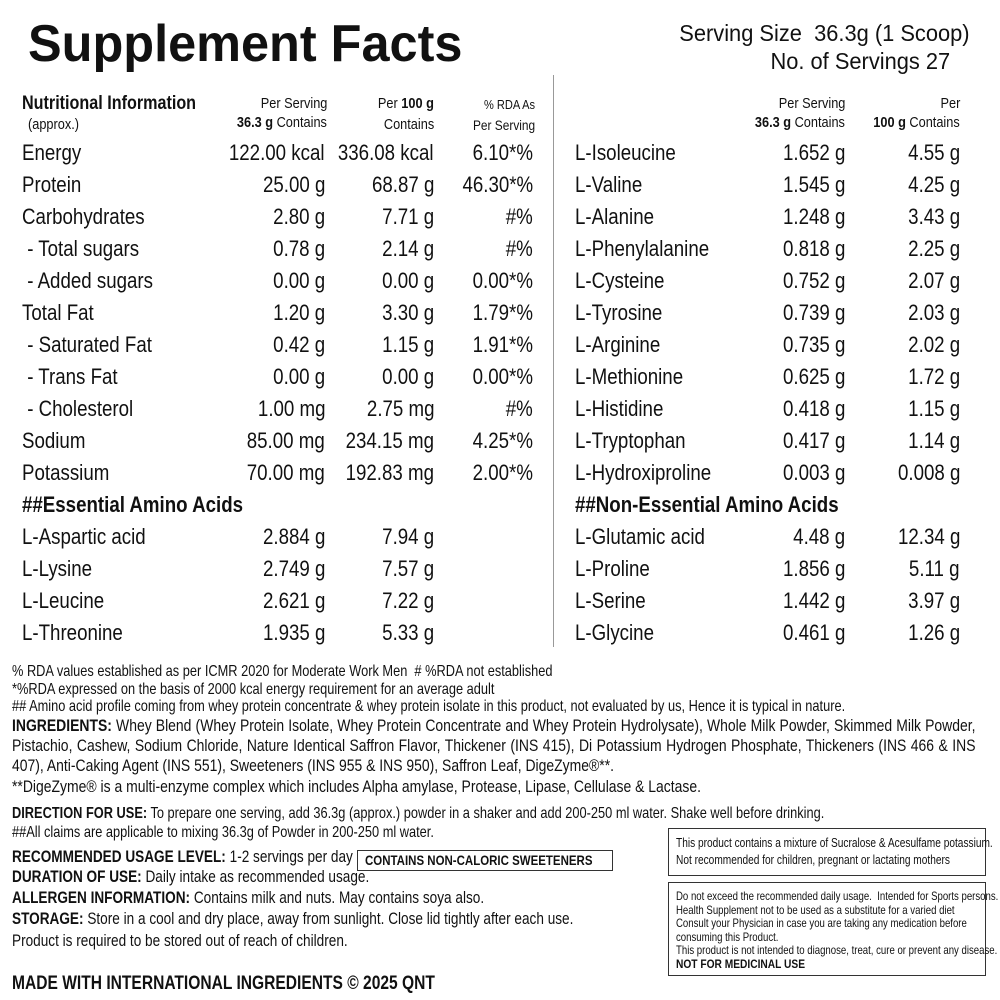 The width and height of the screenshot is (1000, 1000). I want to click on row-value: 1.79*%, so click(502, 312).